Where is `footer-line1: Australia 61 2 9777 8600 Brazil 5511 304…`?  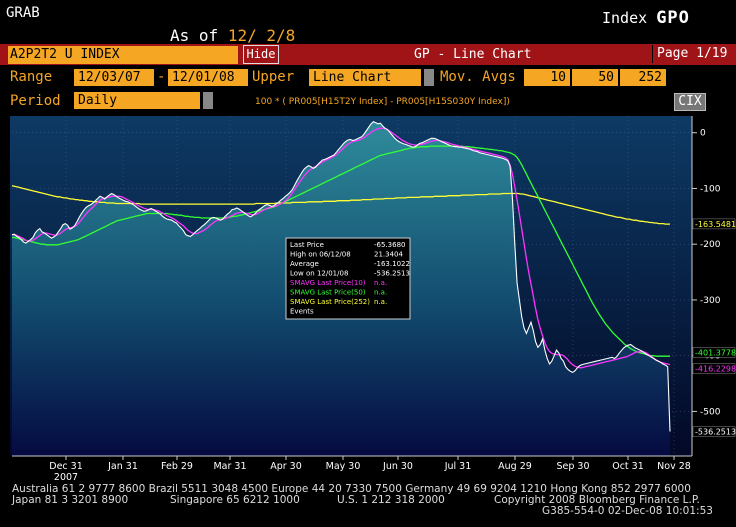
footer-line1: Australia 61 2 9777 8600 Brazil 5511 304… is located at coordinates (351, 489).